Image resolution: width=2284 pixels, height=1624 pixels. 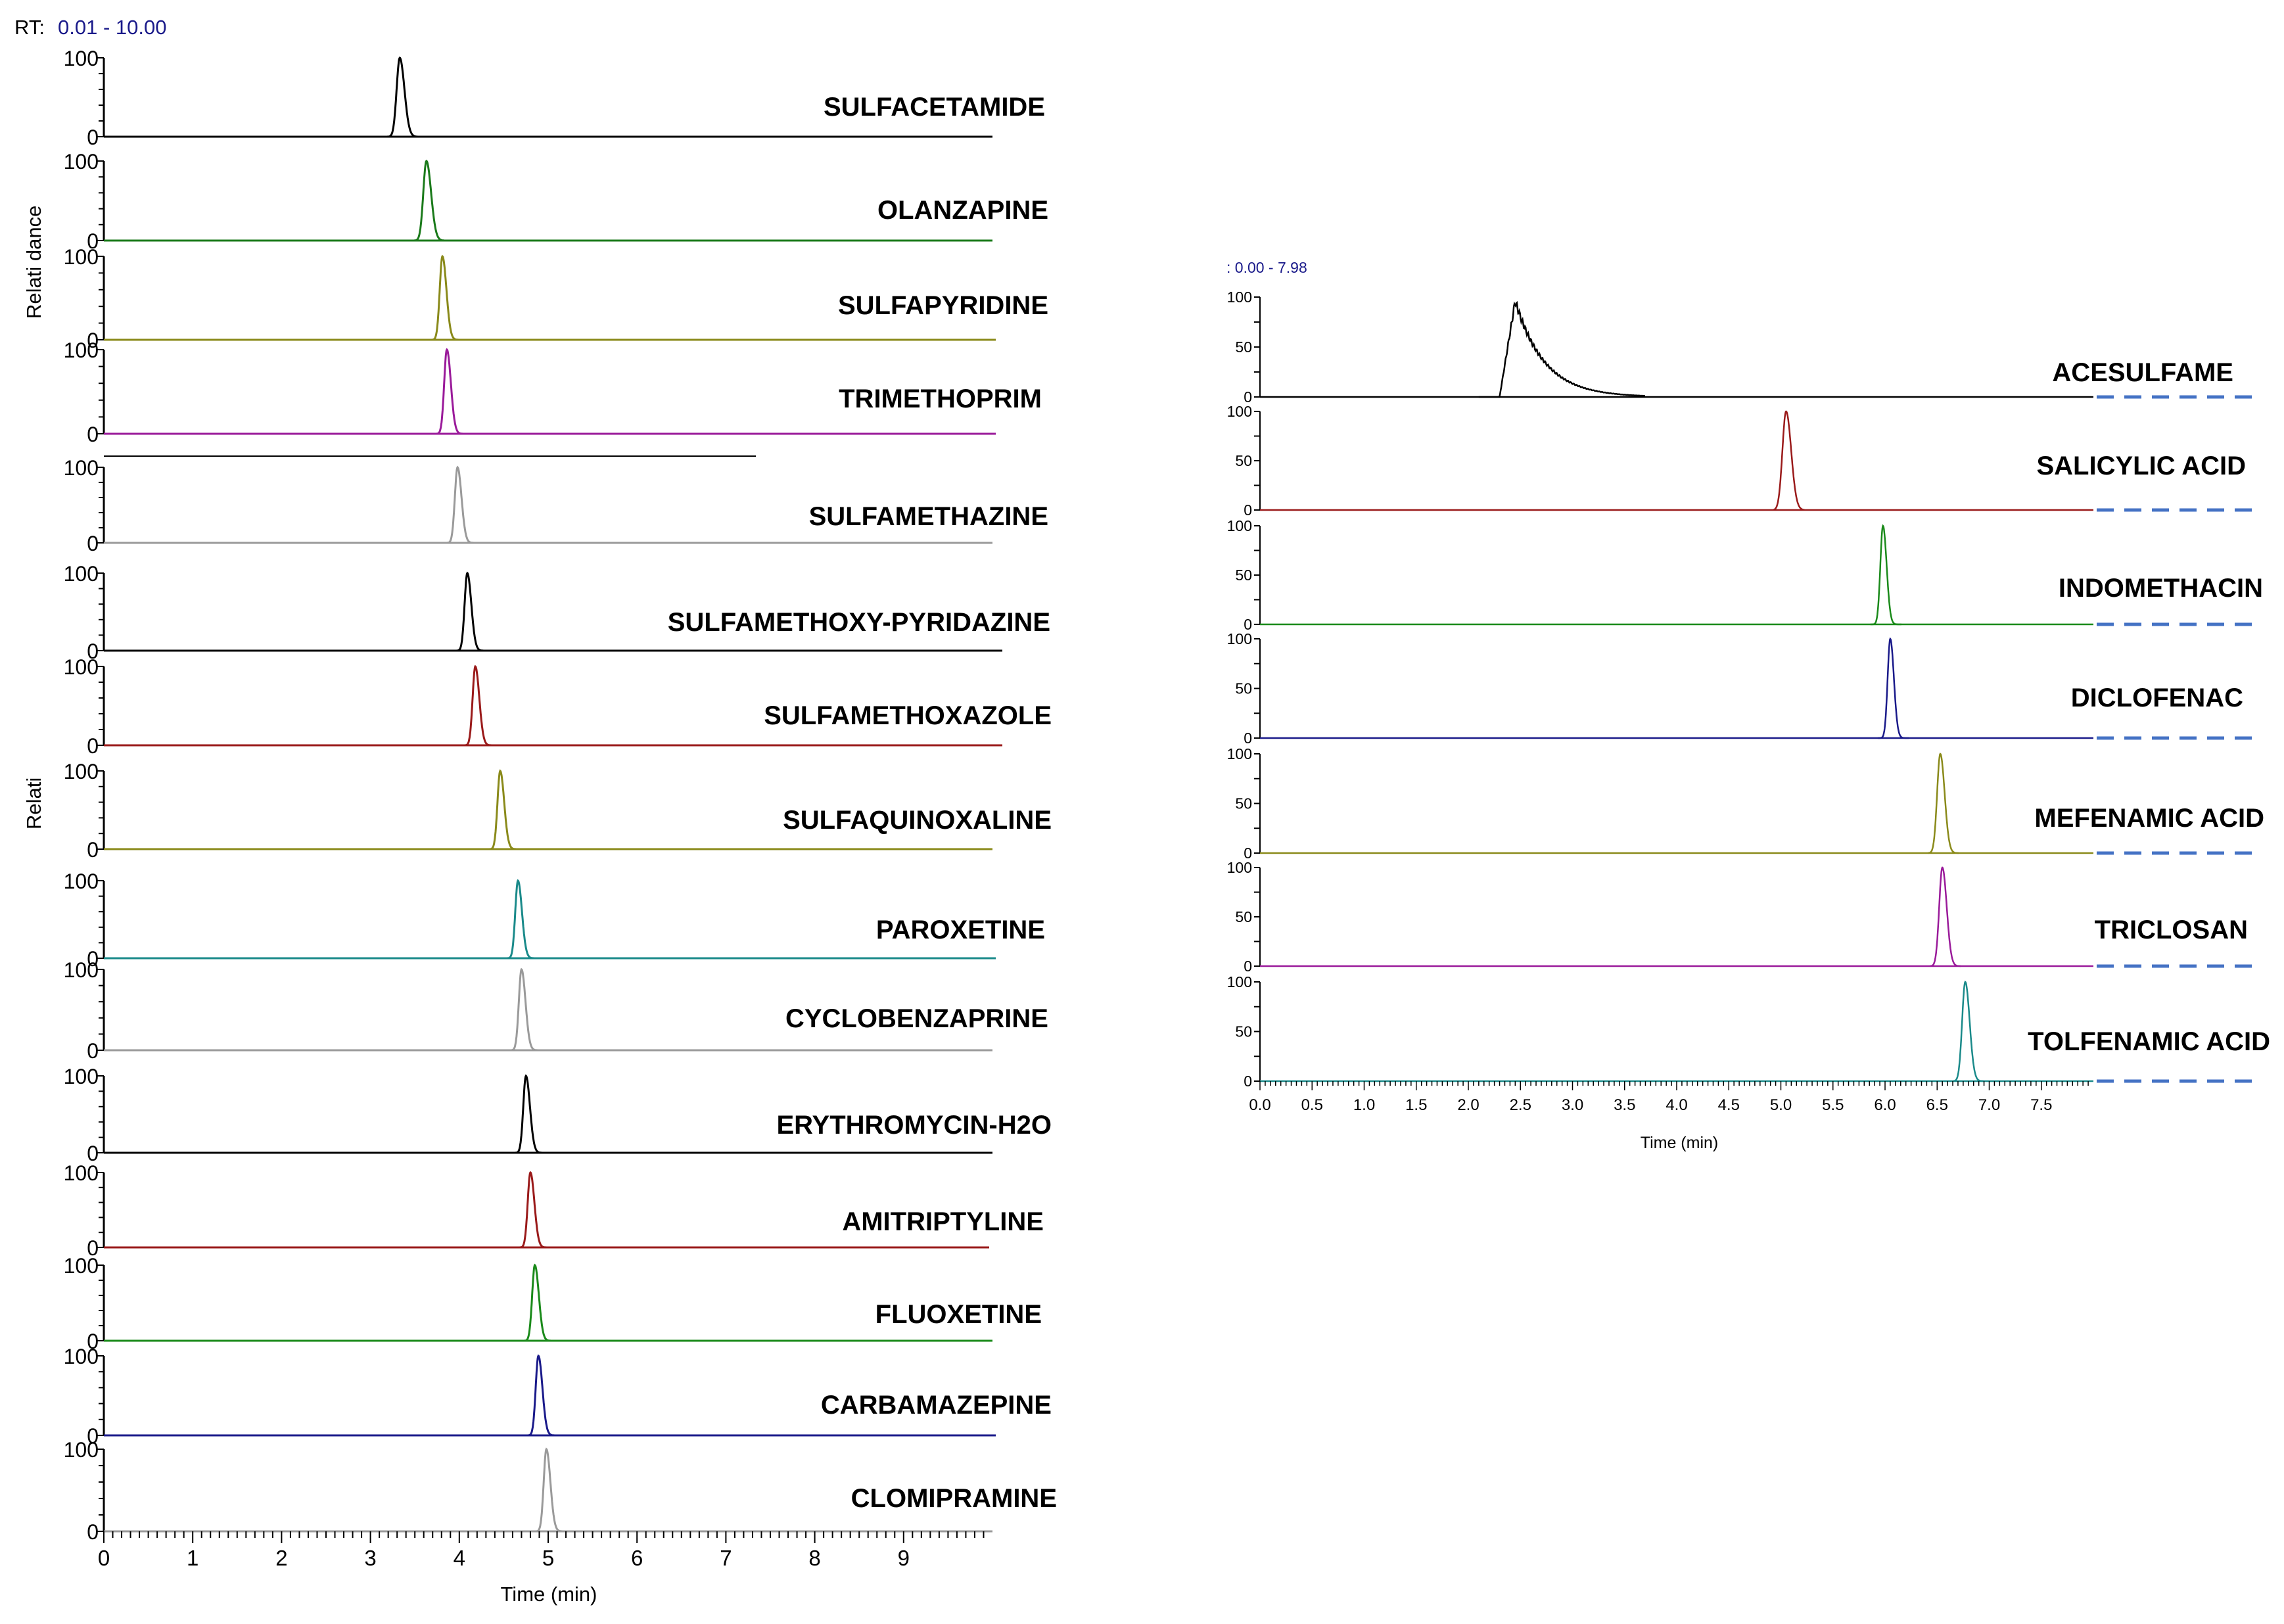 What do you see at coordinates (1561, 349) in the screenshot?
I see `peak-trace-acesulfame` at bounding box center [1561, 349].